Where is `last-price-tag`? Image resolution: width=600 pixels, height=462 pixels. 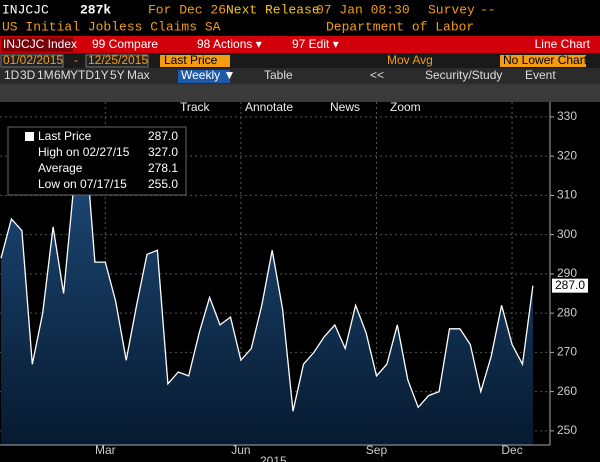 last-price-tag is located at coordinates (570, 285).